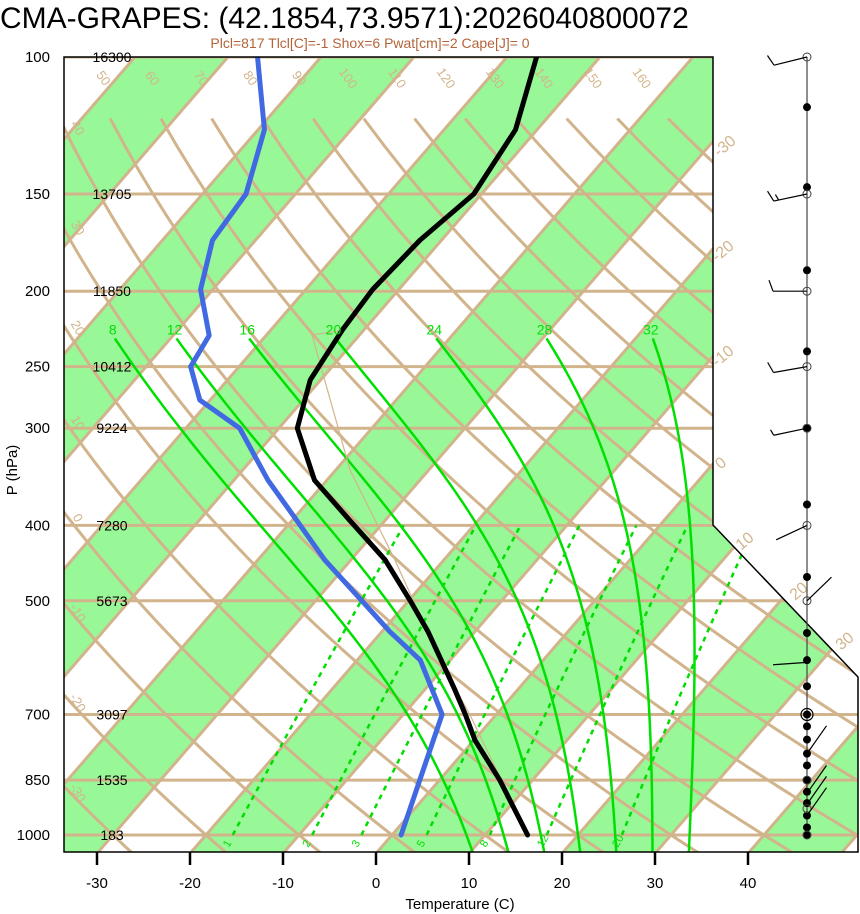  Describe the element at coordinates (112, 57) in the screenshot. I see `height-label: 16300` at that location.